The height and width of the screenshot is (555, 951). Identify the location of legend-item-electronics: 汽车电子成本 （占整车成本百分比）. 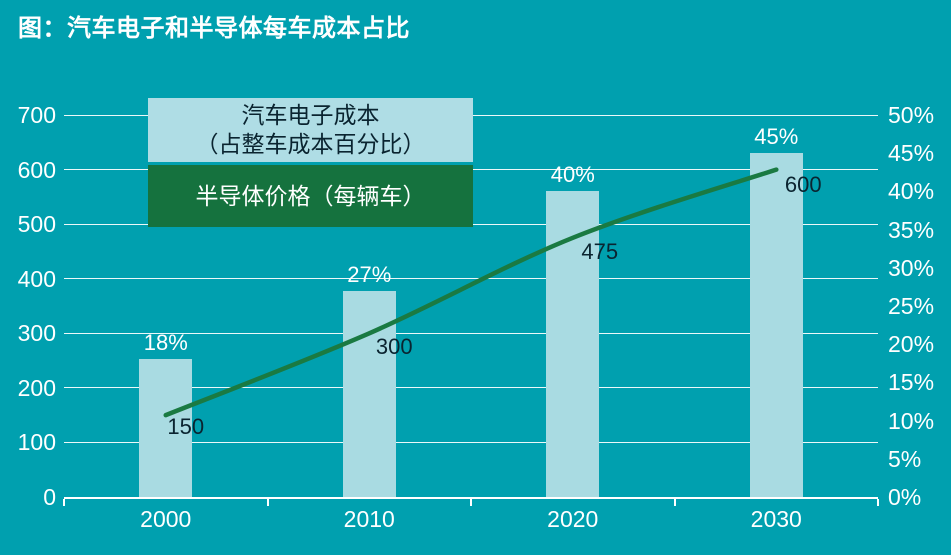
(310, 130).